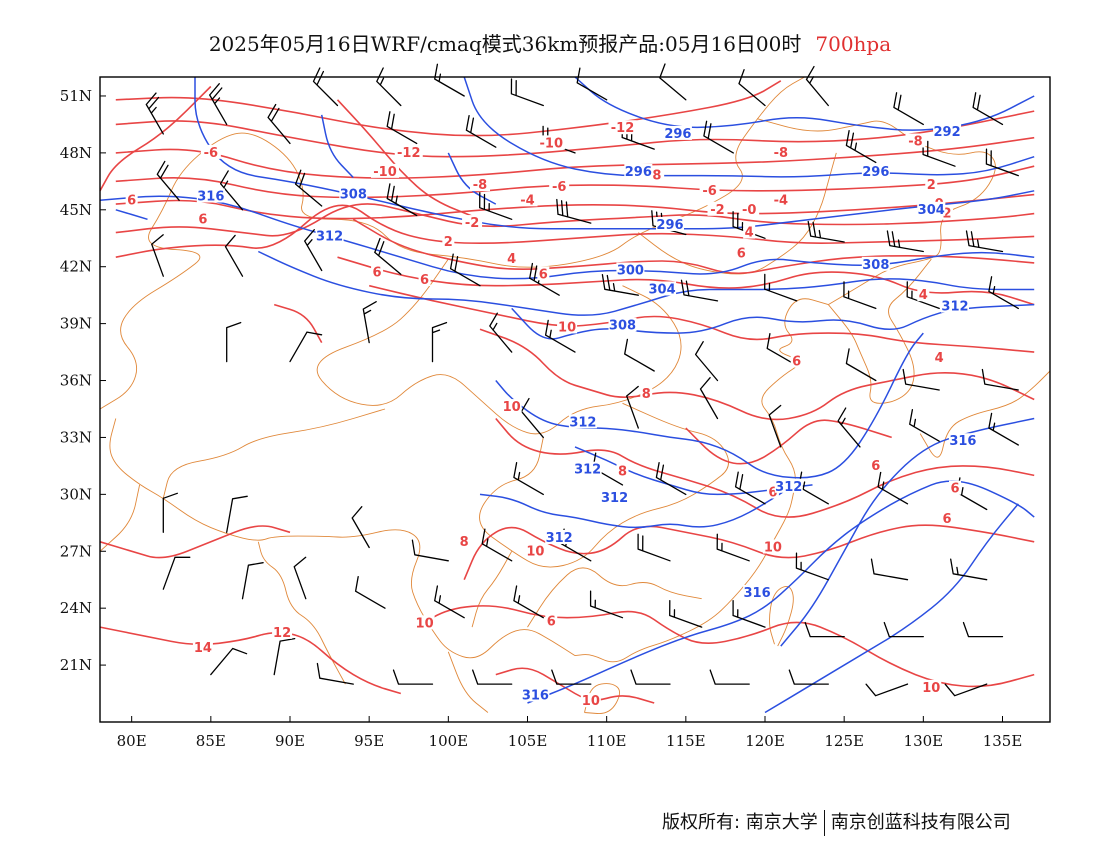 The width and height of the screenshot is (1100, 850). Describe the element at coordinates (853, 44) in the screenshot. I see `pressure-level: 700hpa` at that location.